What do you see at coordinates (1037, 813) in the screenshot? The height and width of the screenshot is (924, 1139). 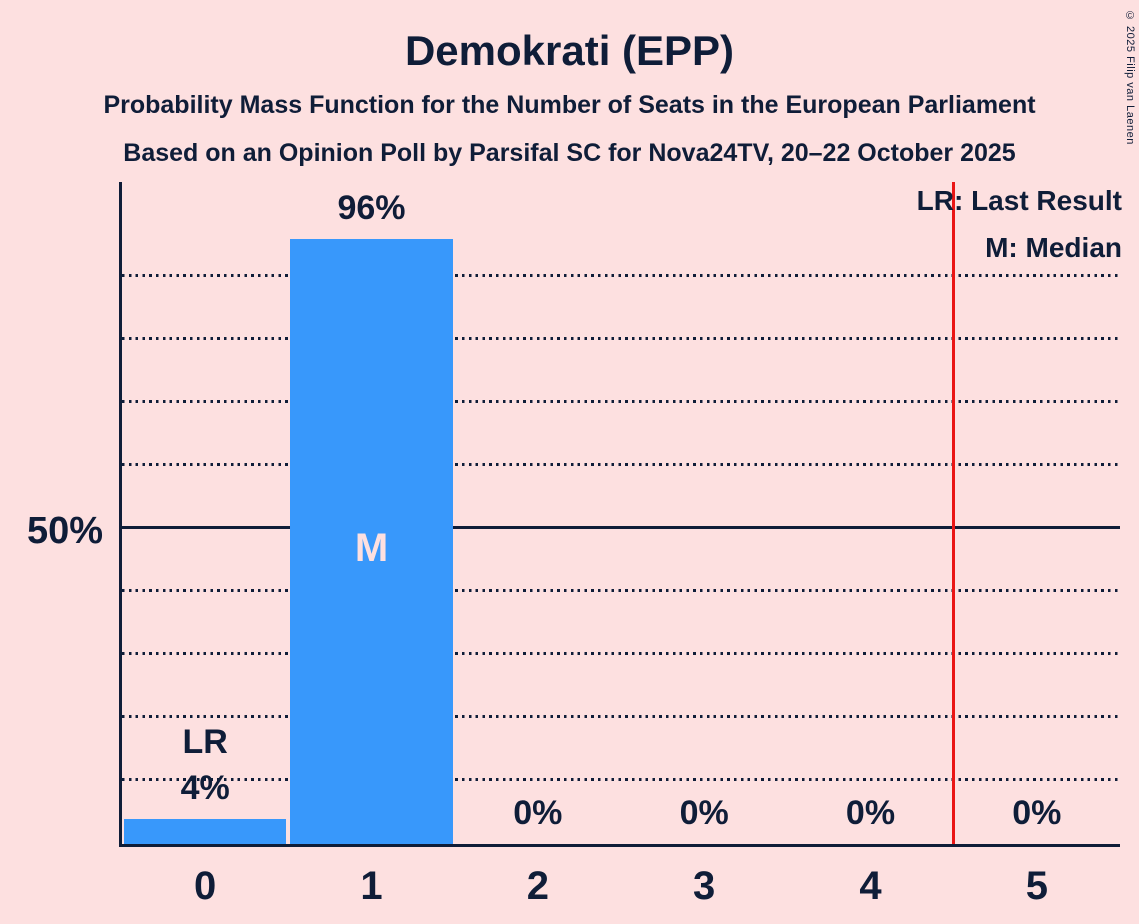 I see `bar-value-label-5: 0%` at bounding box center [1037, 813].